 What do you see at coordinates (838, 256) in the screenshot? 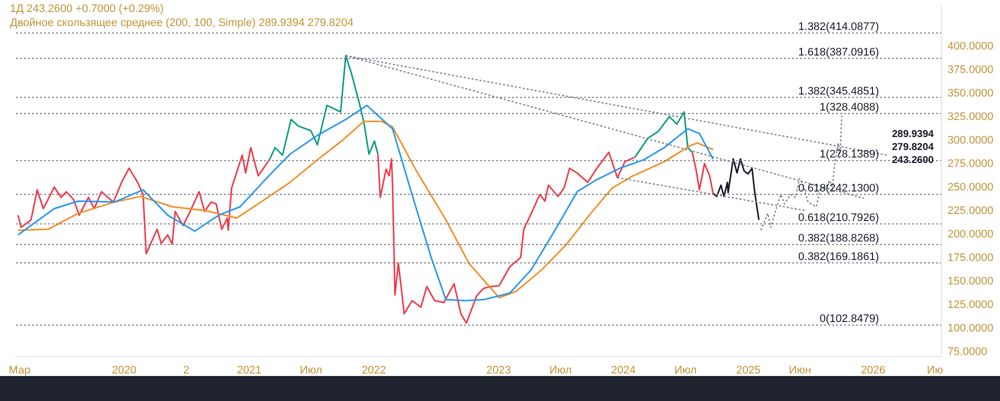
I see `ref-line-label: 0.382(169.1861)` at bounding box center [838, 256].